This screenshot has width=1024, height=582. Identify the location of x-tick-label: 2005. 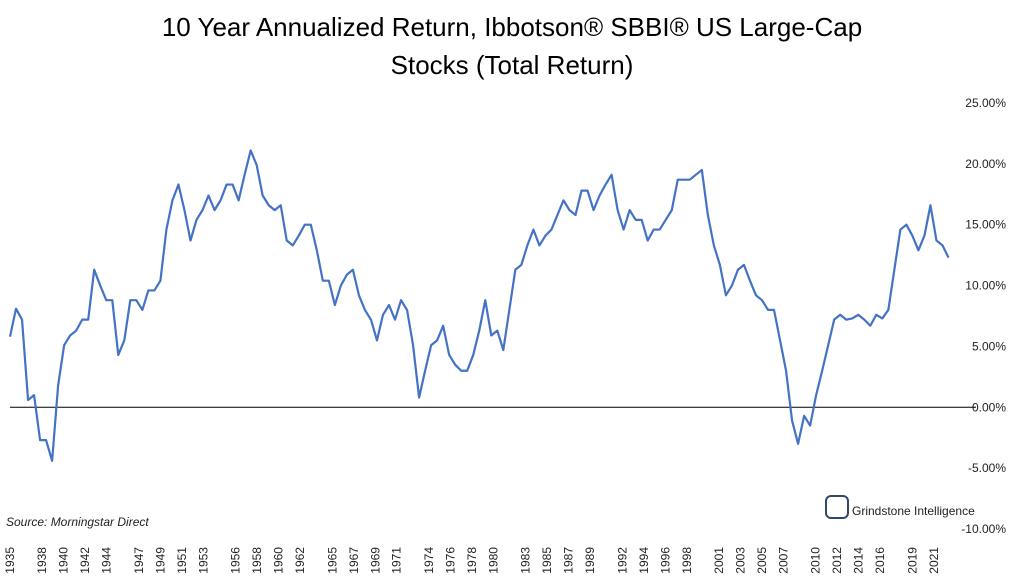
(762, 560).